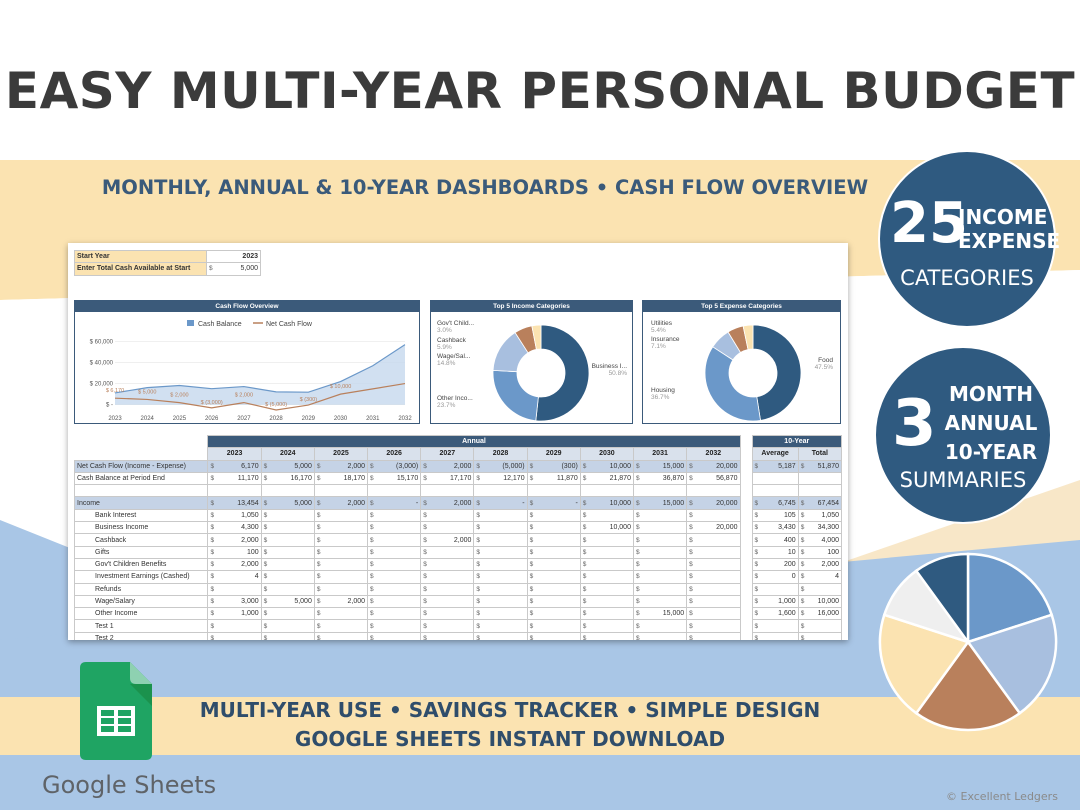 This screenshot has width=1080, height=810. Describe the element at coordinates (341, 478) in the screenshot. I see `value-cell: $18,170` at that location.